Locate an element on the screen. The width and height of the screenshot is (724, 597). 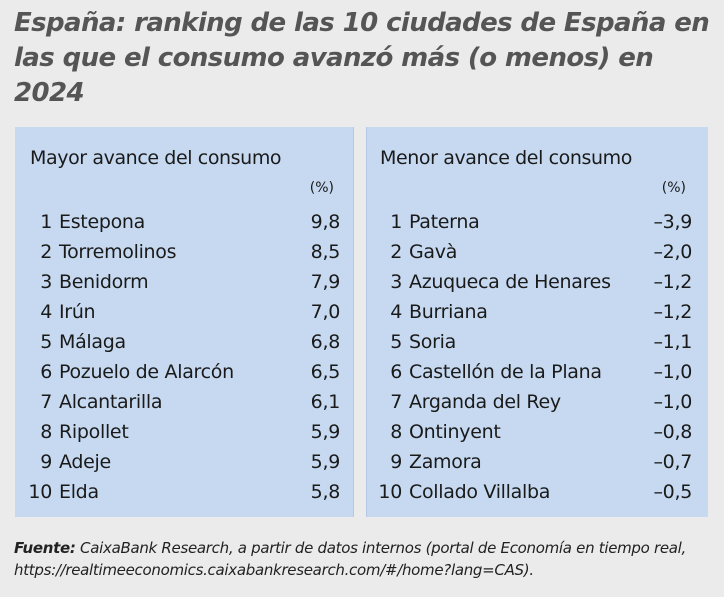
city-name: Collado Villalba is located at coordinates (480, 492).